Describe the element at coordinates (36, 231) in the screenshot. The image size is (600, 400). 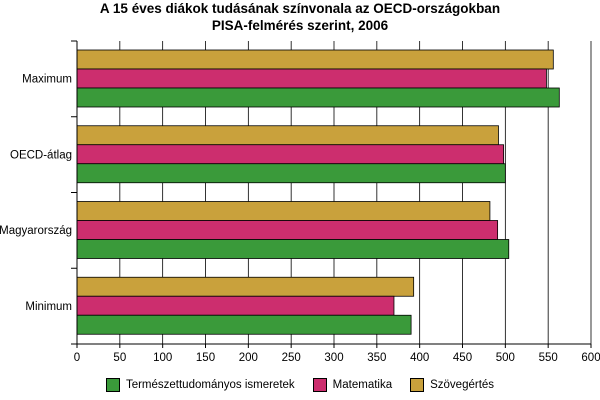
I see `category-label-2: Magyarország` at that location.